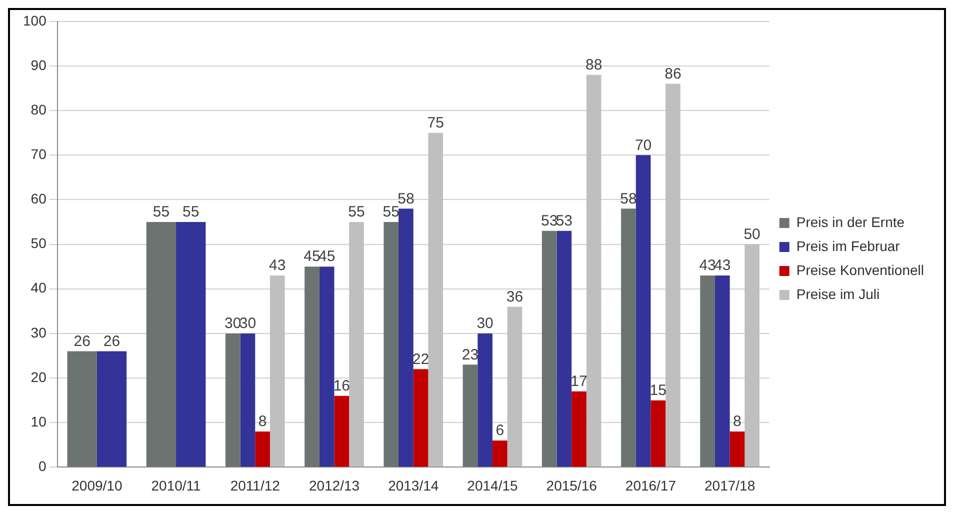  I want to click on data-label: 58, so click(406, 199).